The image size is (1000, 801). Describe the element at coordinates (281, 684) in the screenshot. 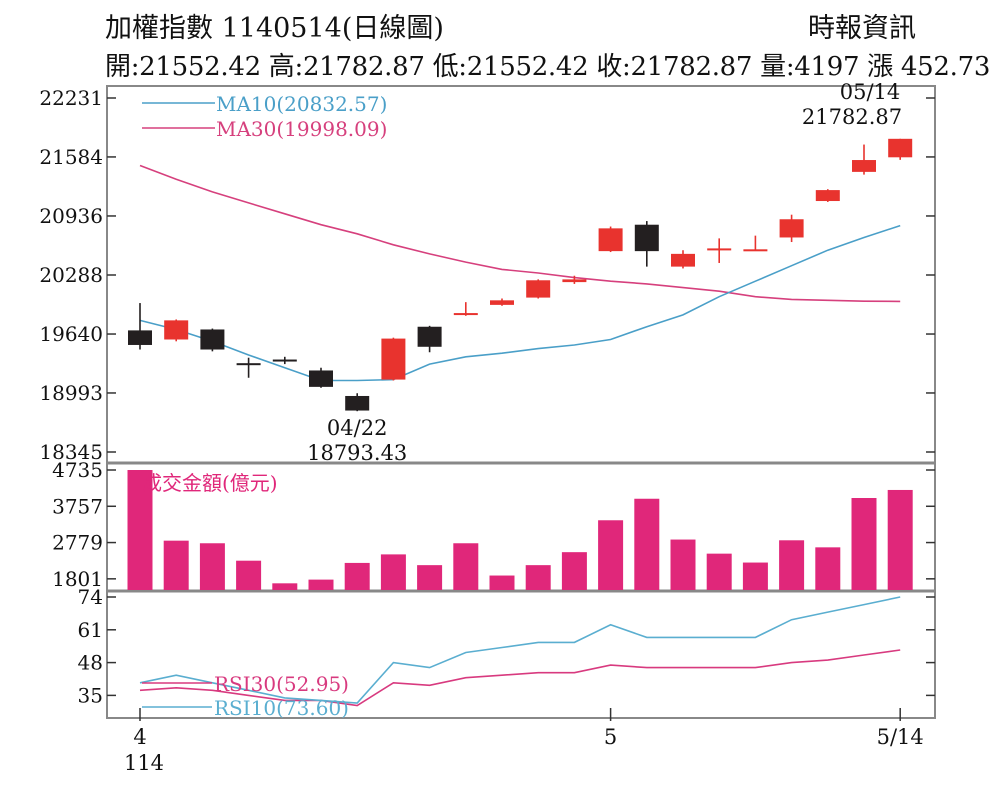

I see `rsi-legend-label: RSI30(52.95)` at that location.